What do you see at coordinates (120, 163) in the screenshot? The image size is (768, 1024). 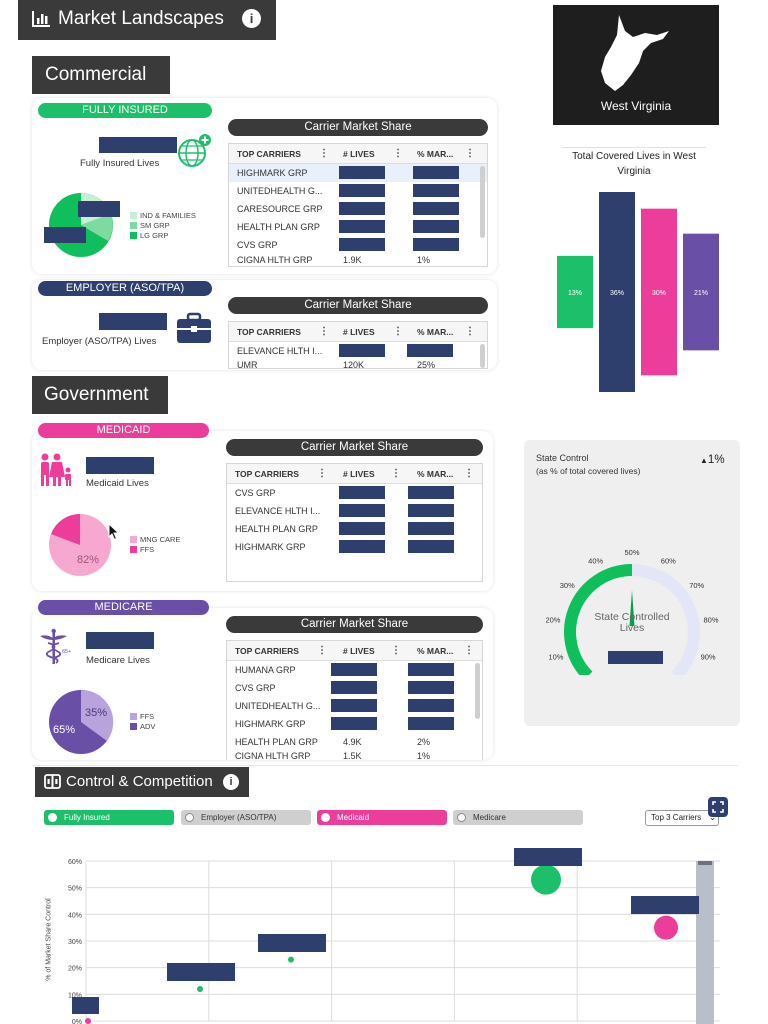 I see `fully-insured-lives-label: Fully Insured Lives` at bounding box center [120, 163].